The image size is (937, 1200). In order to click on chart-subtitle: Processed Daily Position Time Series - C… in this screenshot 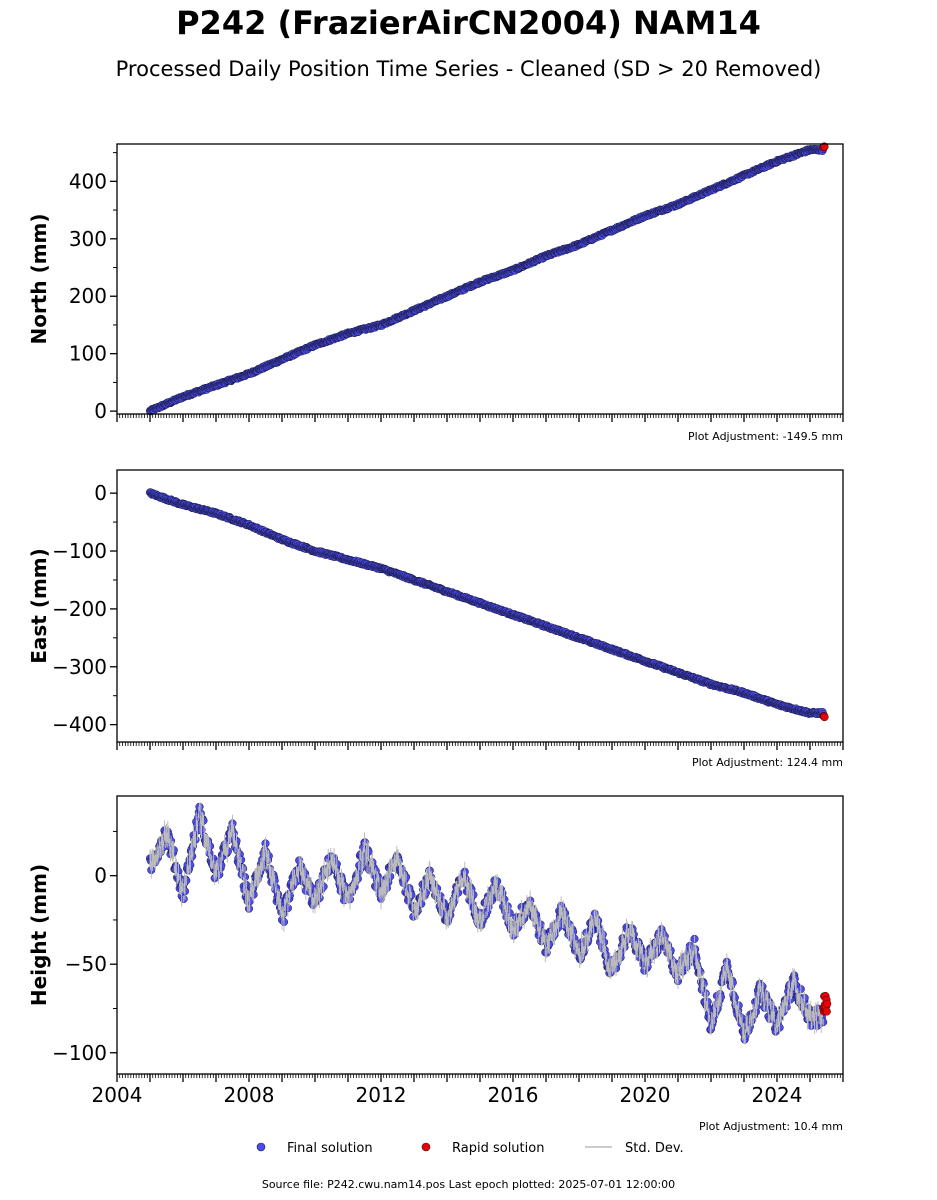, I will do `click(468, 69)`.